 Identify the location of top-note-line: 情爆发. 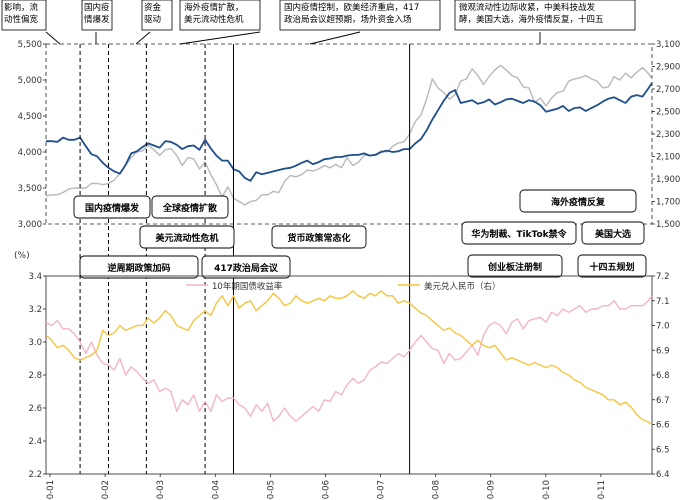
(97, 19).